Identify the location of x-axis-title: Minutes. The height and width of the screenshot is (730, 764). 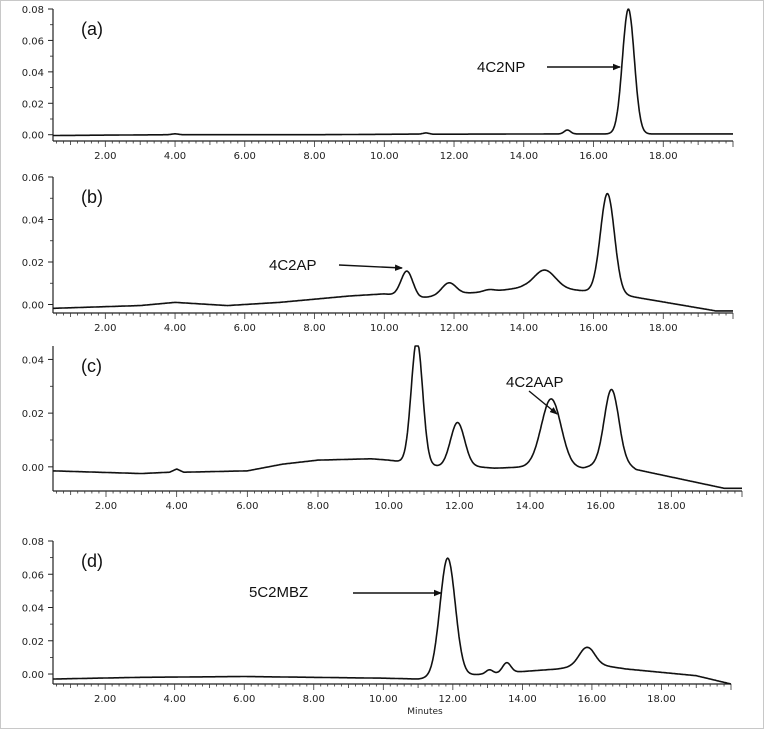
(425, 712).